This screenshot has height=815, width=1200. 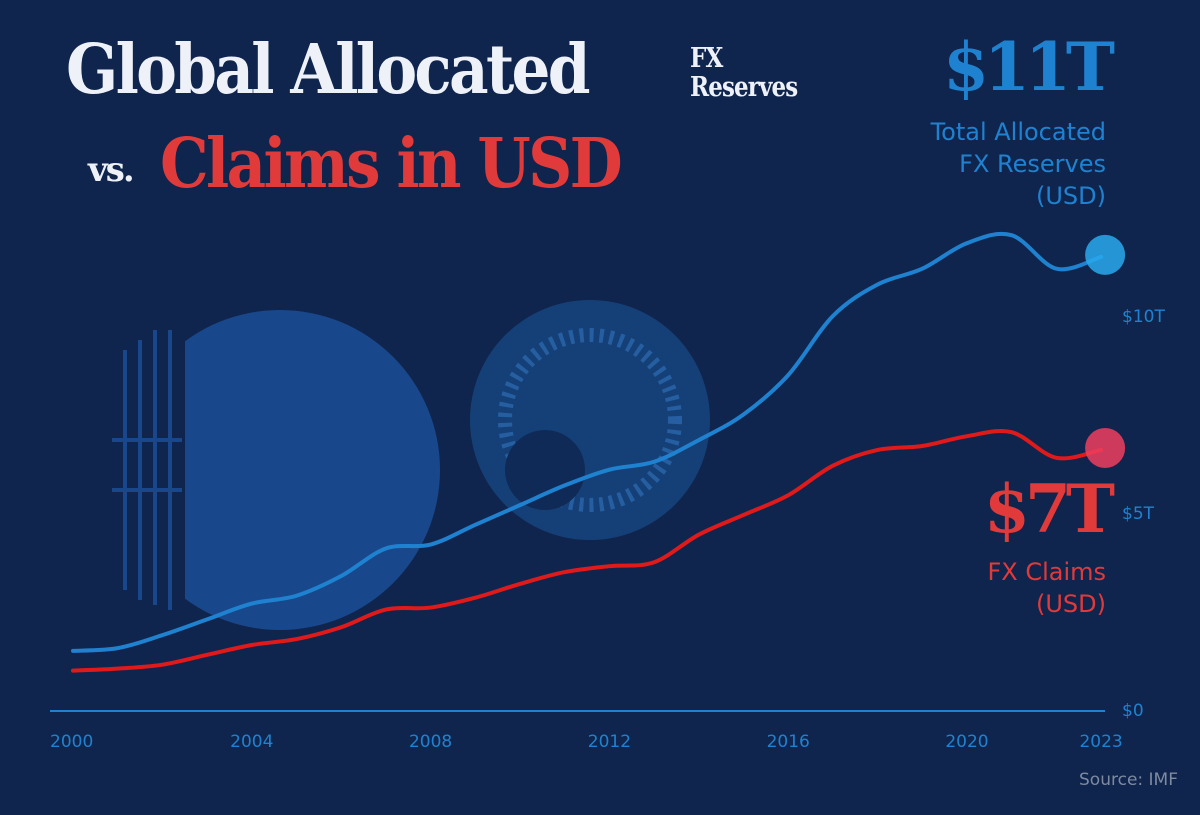 I want to click on title-vs: vs., so click(x=111, y=170).